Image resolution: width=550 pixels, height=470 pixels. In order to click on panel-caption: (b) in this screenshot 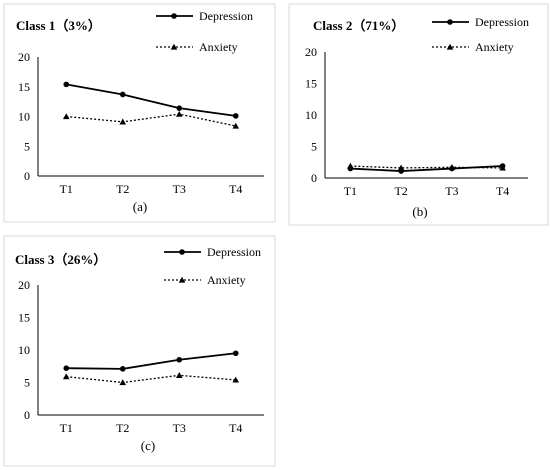, I will do `click(419, 211)`.